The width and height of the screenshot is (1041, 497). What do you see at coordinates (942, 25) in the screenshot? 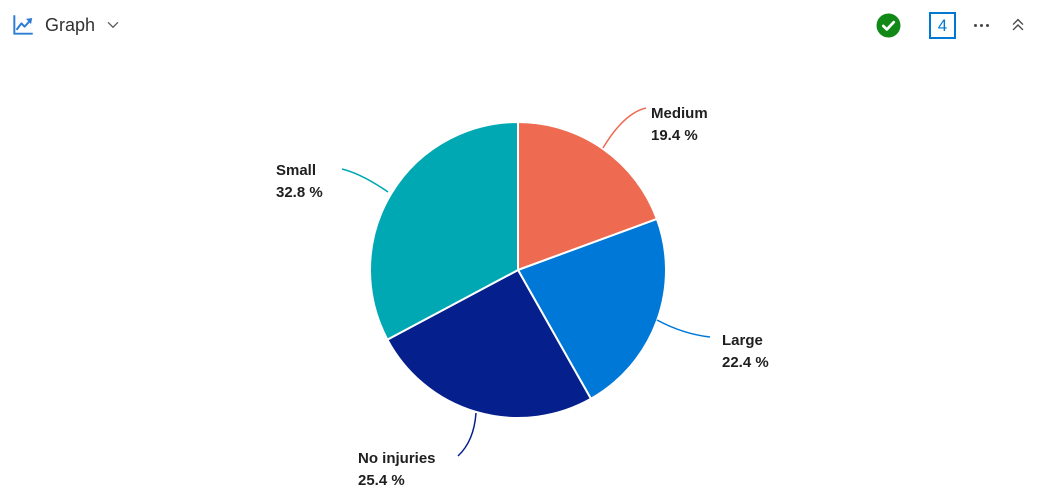
I see `count-badge: 4` at bounding box center [942, 25].